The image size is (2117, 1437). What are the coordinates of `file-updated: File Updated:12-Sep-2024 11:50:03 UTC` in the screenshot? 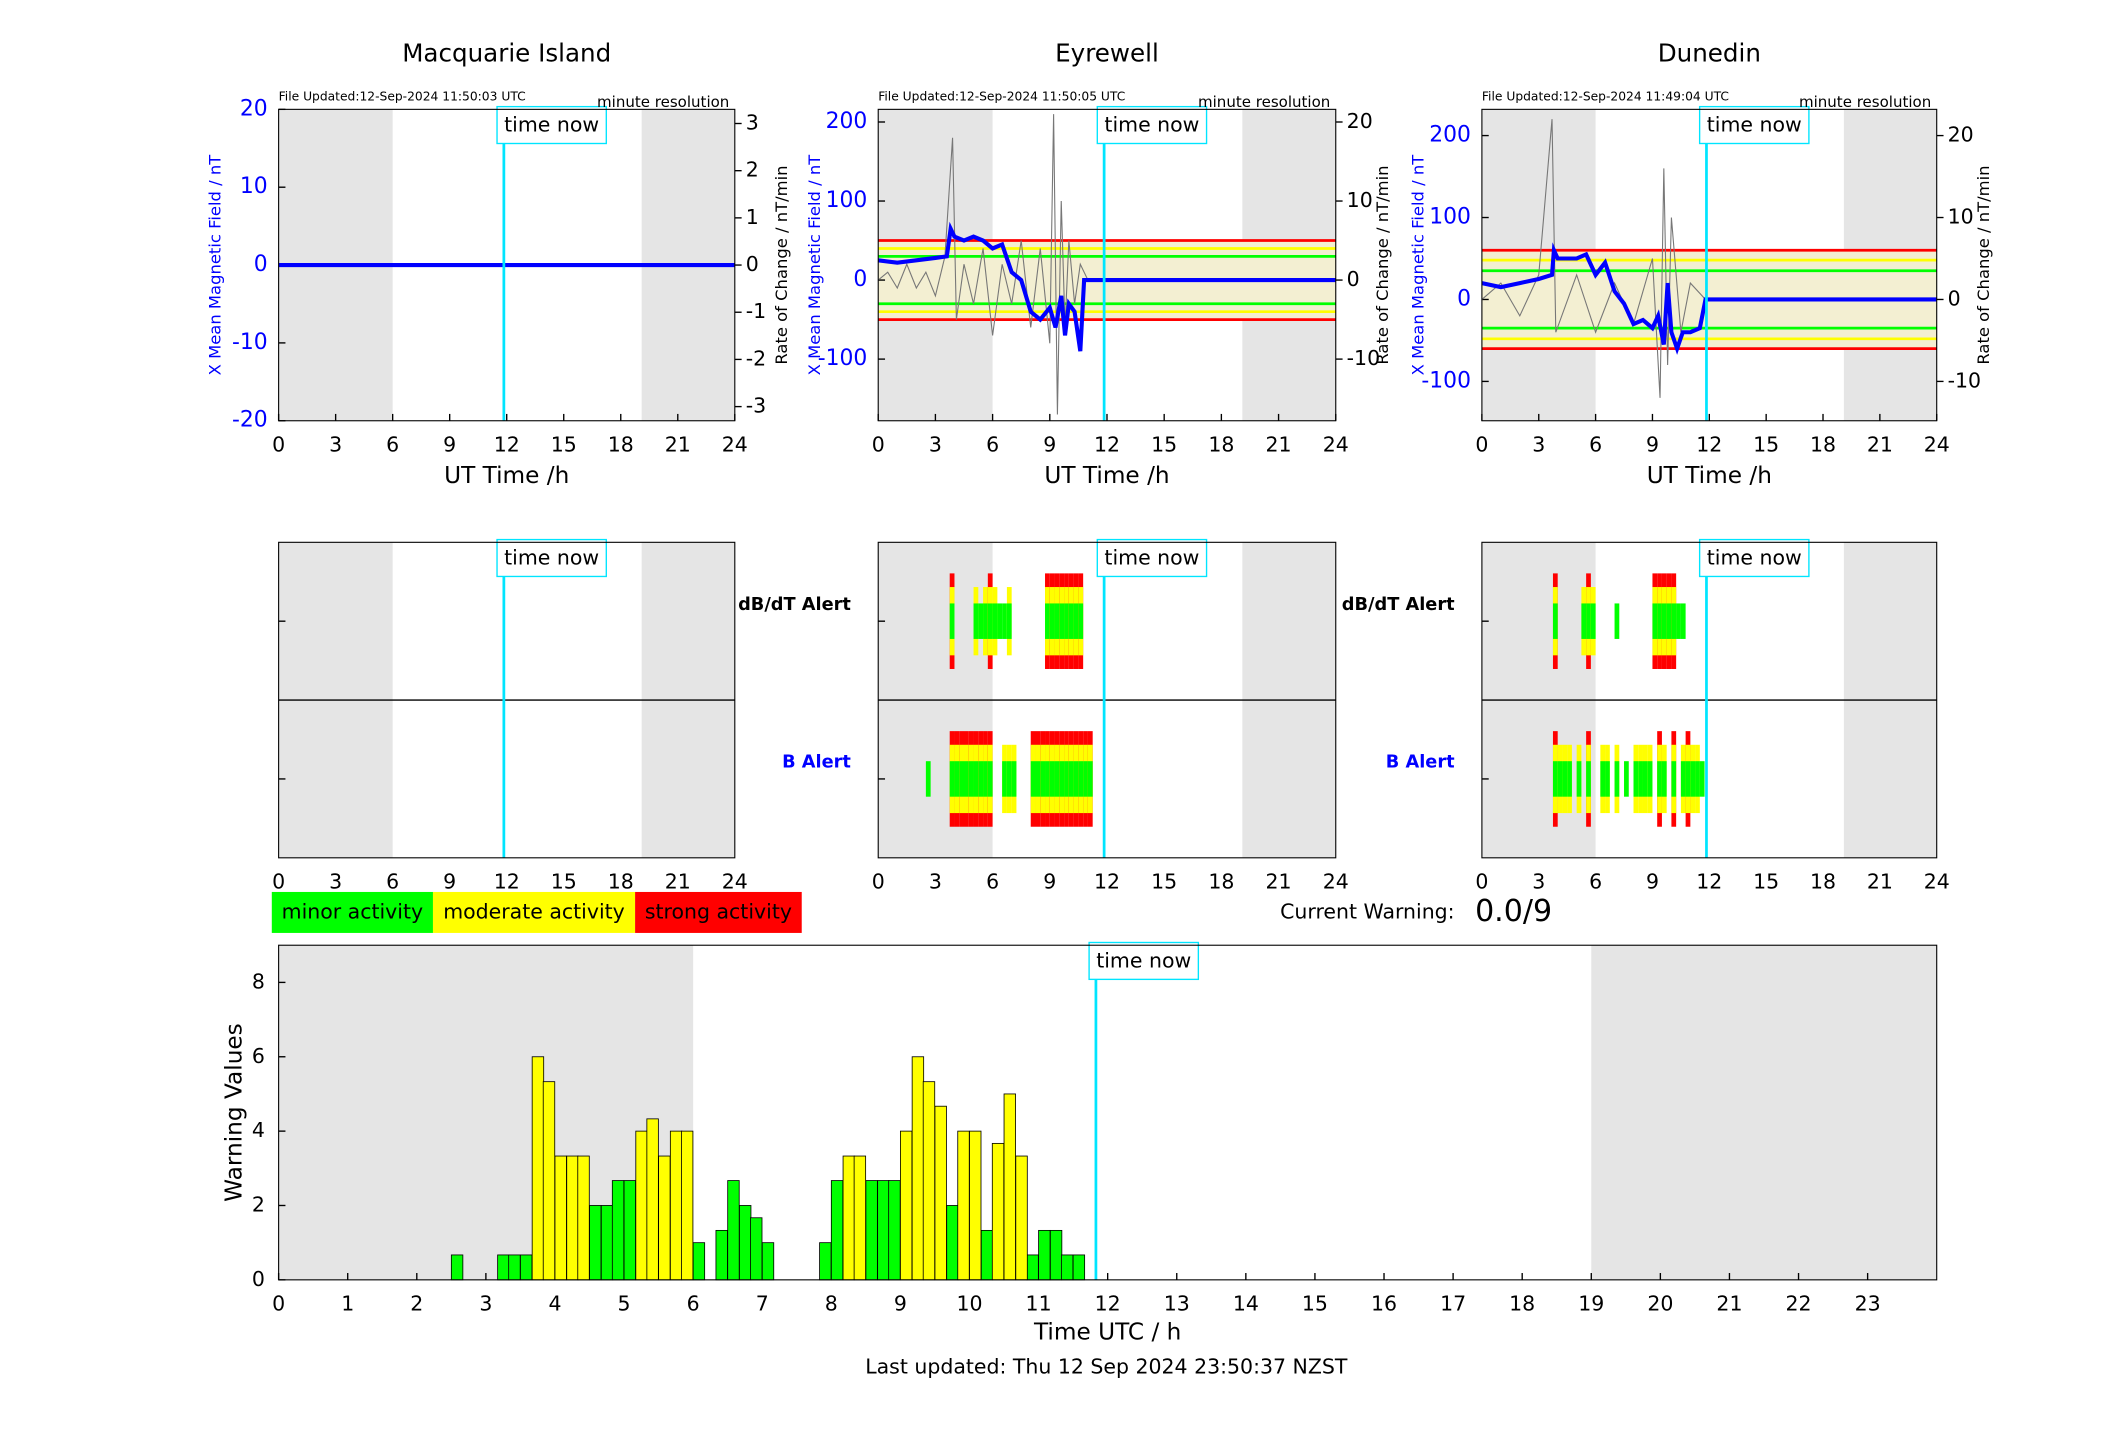 It's located at (402, 97).